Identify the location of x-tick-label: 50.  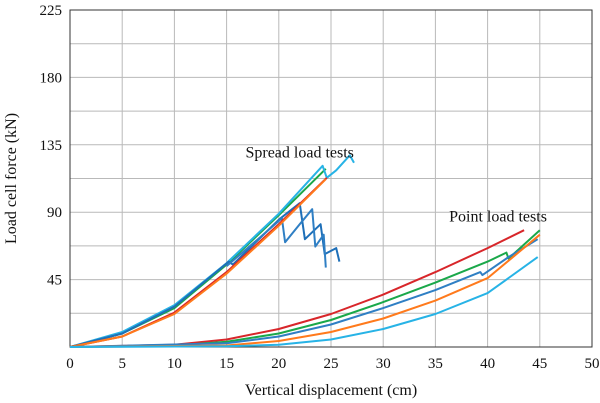
(592, 364).